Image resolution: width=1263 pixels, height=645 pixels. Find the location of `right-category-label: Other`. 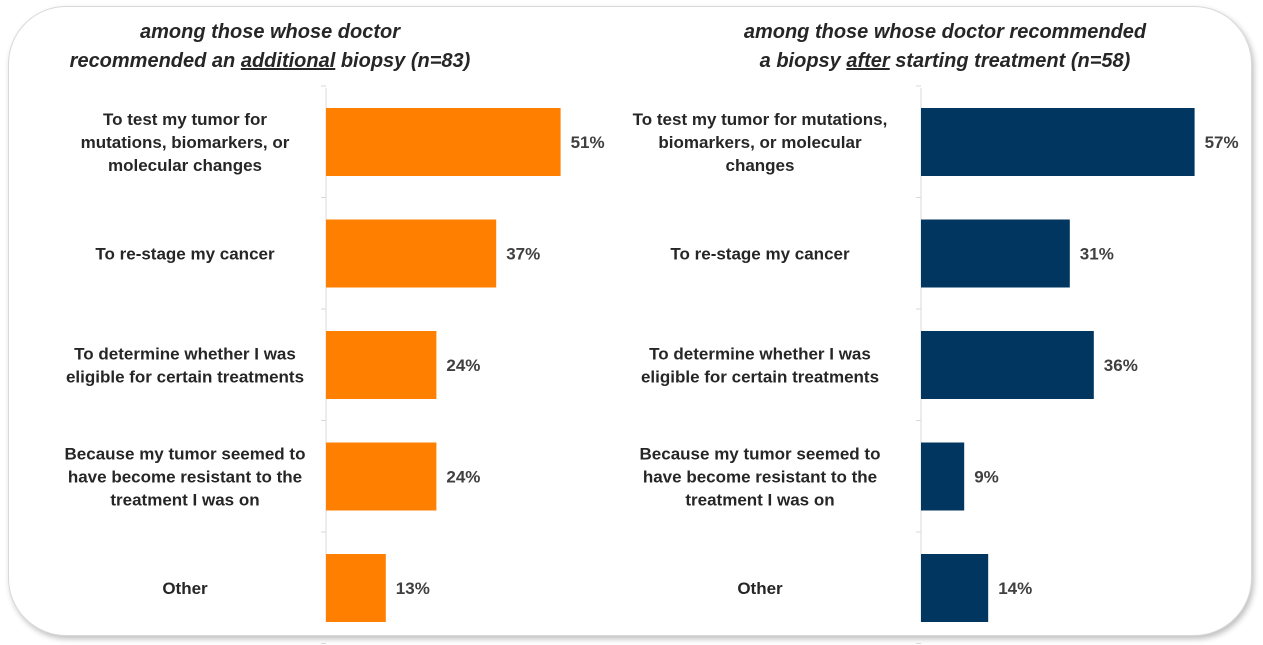

right-category-label: Other is located at coordinates (760, 588).